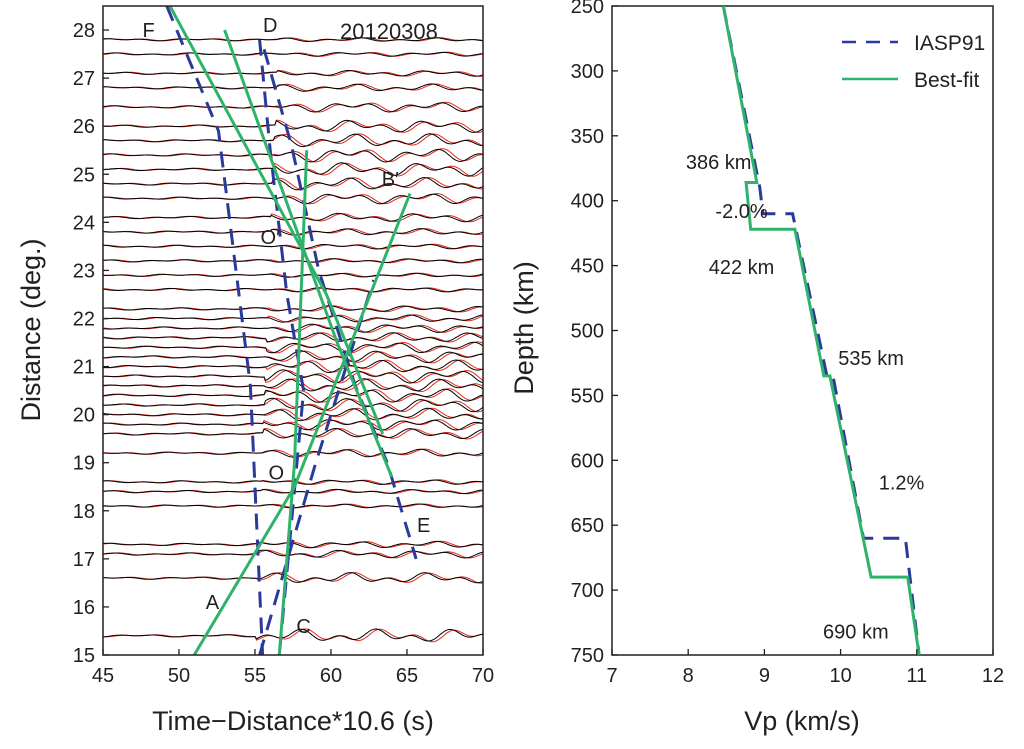  Describe the element at coordinates (148, 31) in the screenshot. I see `branch-label: F` at that location.